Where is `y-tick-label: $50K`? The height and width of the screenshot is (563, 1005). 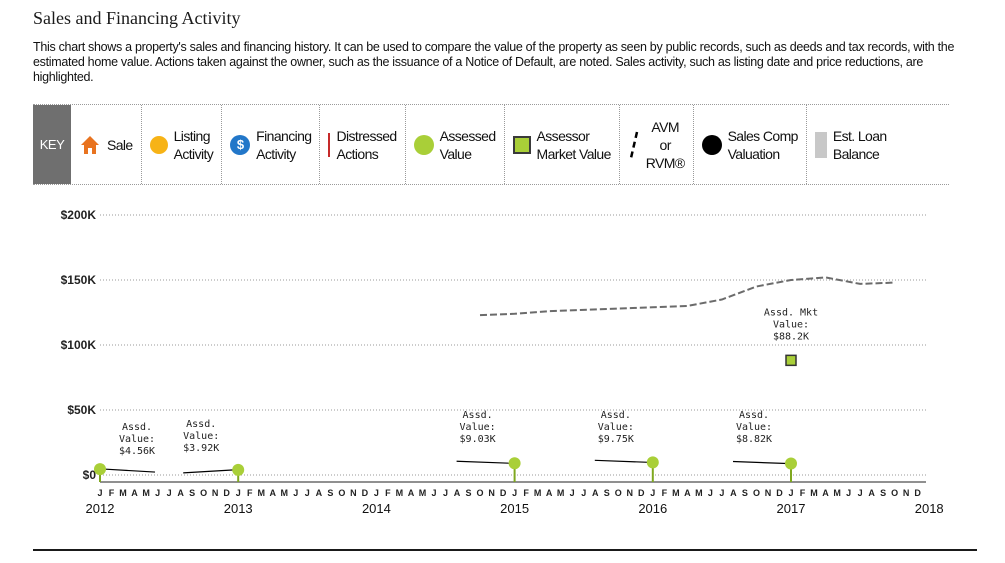
y-tick-label: $50K is located at coordinates (81, 410).